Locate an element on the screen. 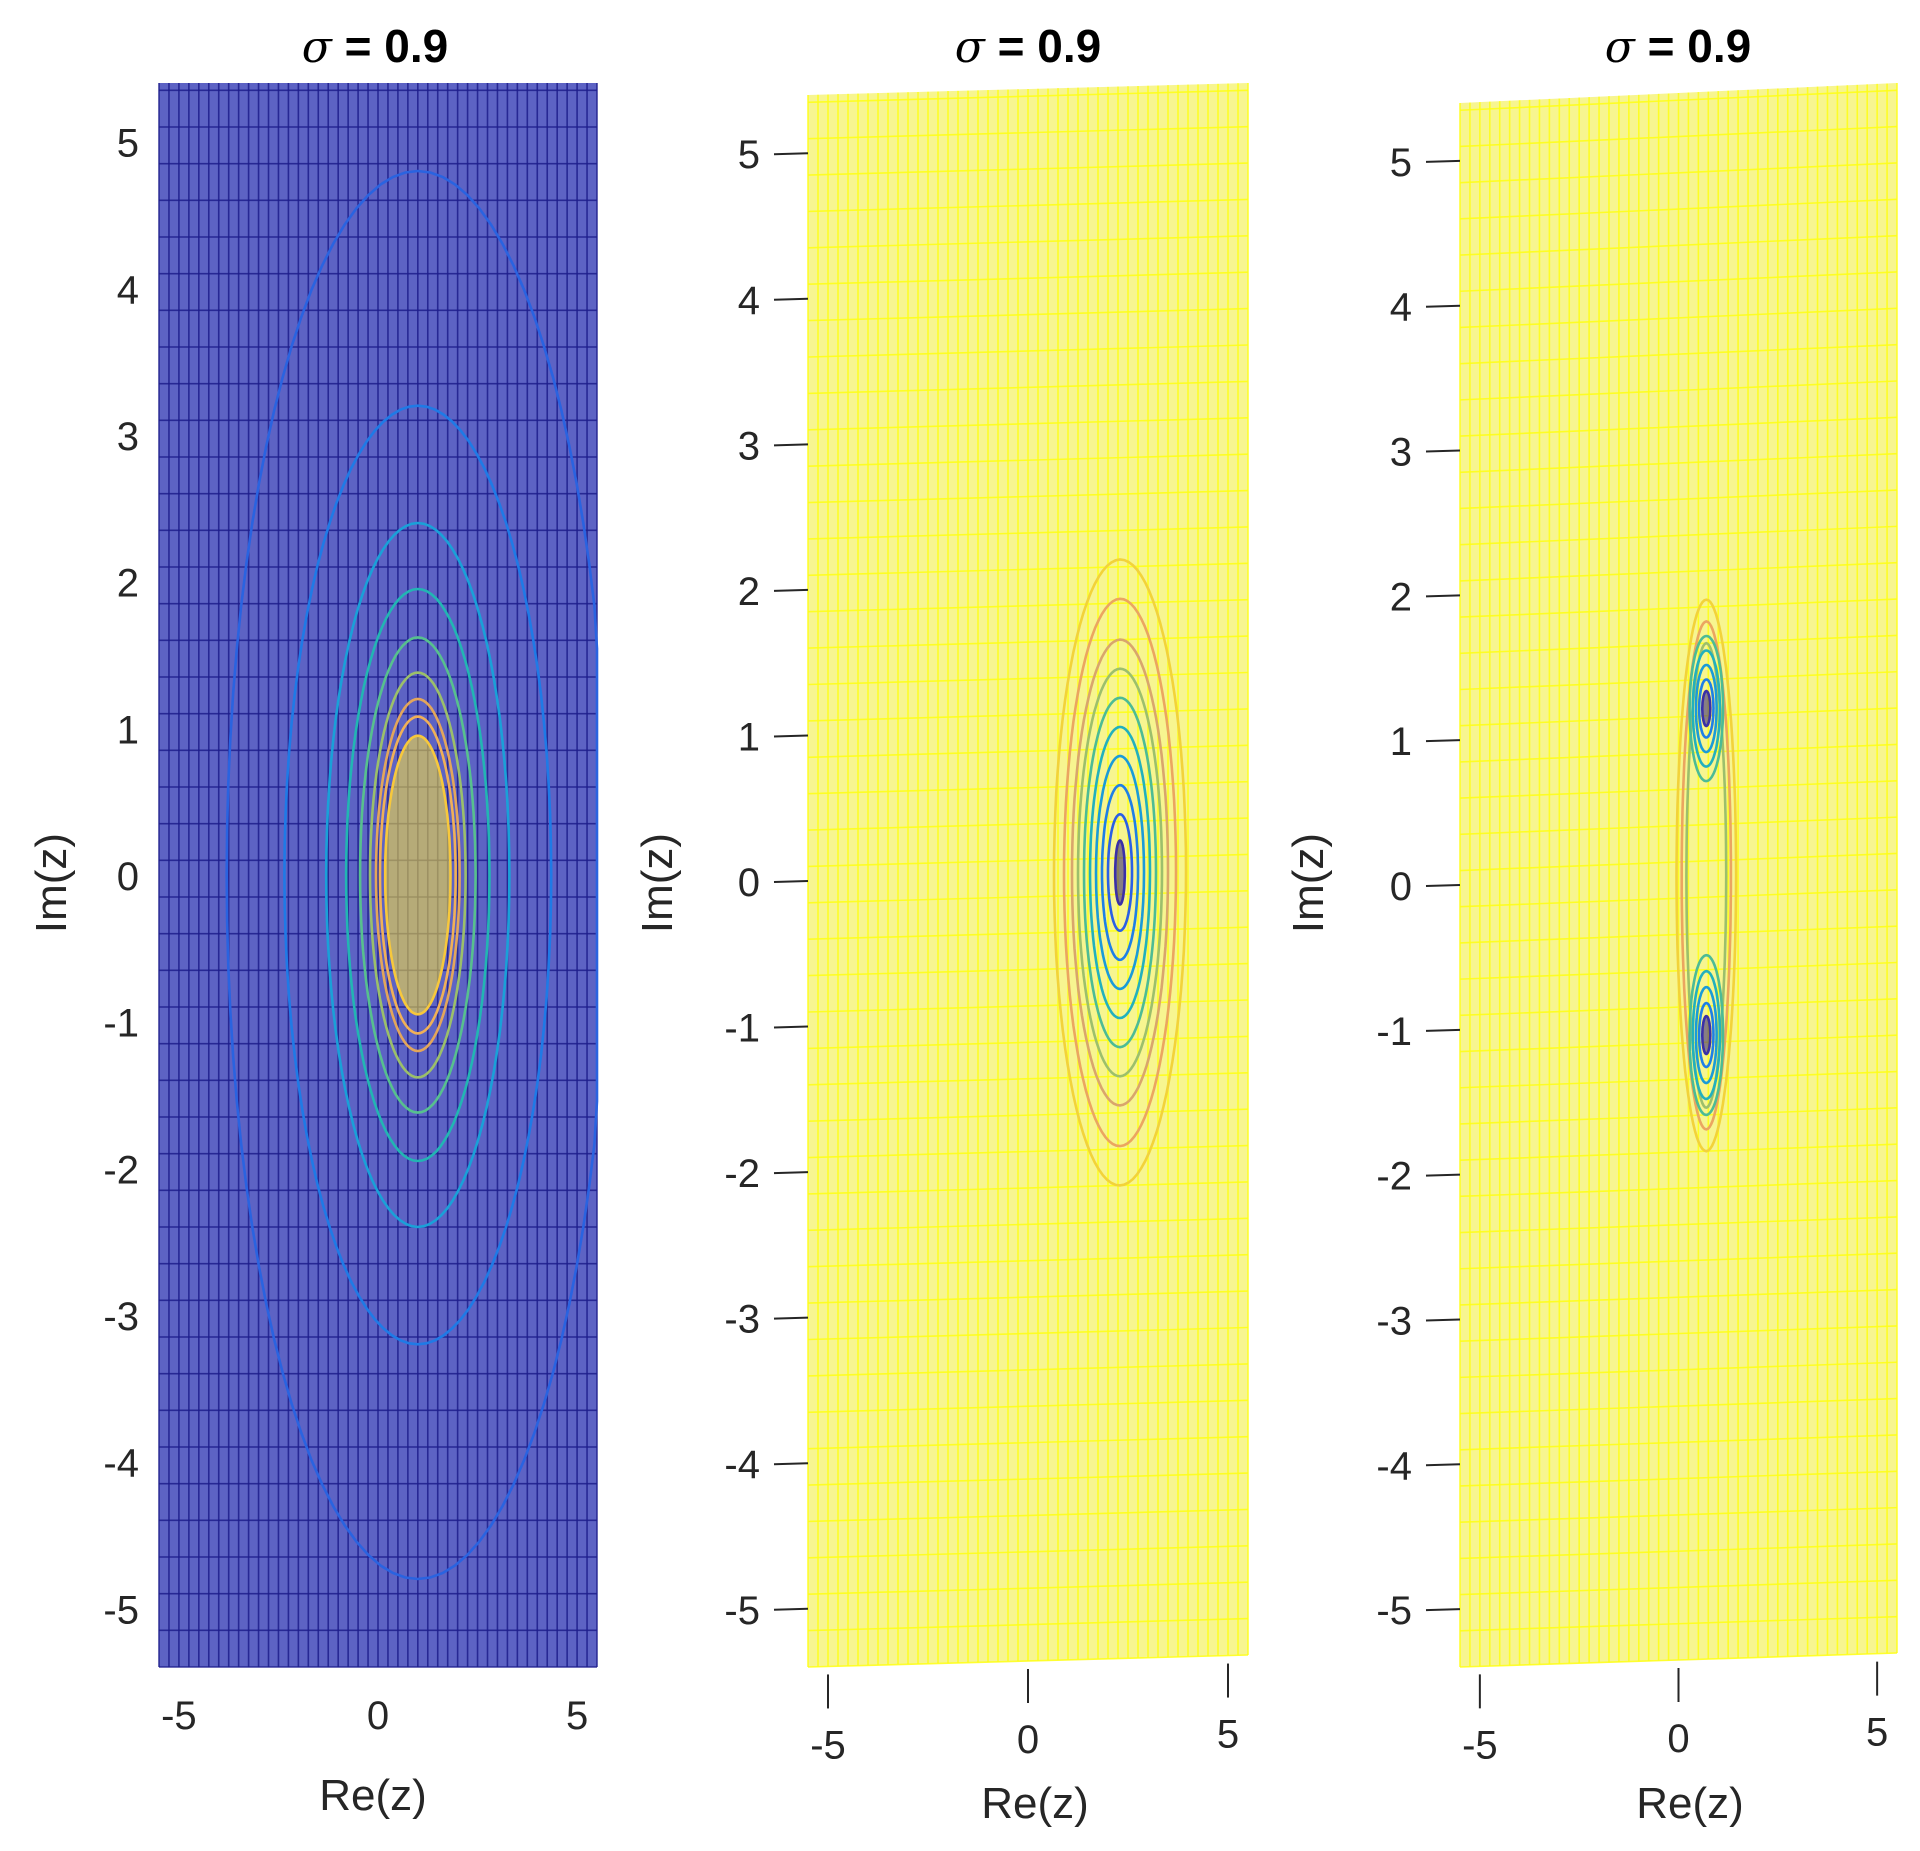 The height and width of the screenshot is (1851, 1920). panel-3-title-symbol: σ is located at coordinates (1621, 47).